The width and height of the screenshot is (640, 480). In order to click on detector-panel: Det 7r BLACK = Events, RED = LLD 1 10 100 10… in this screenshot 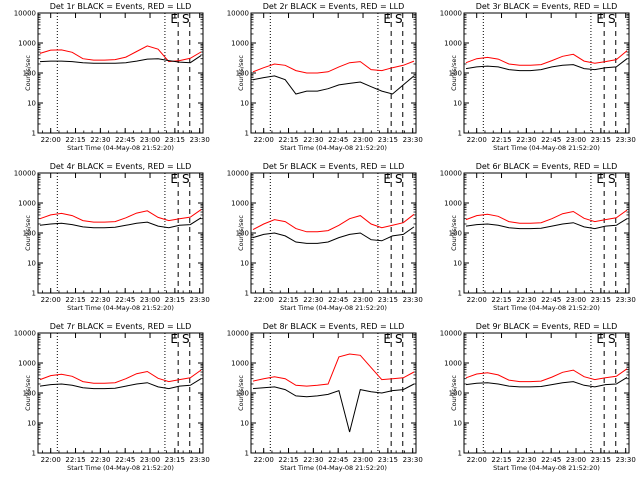, I will do `click(112, 397)`.